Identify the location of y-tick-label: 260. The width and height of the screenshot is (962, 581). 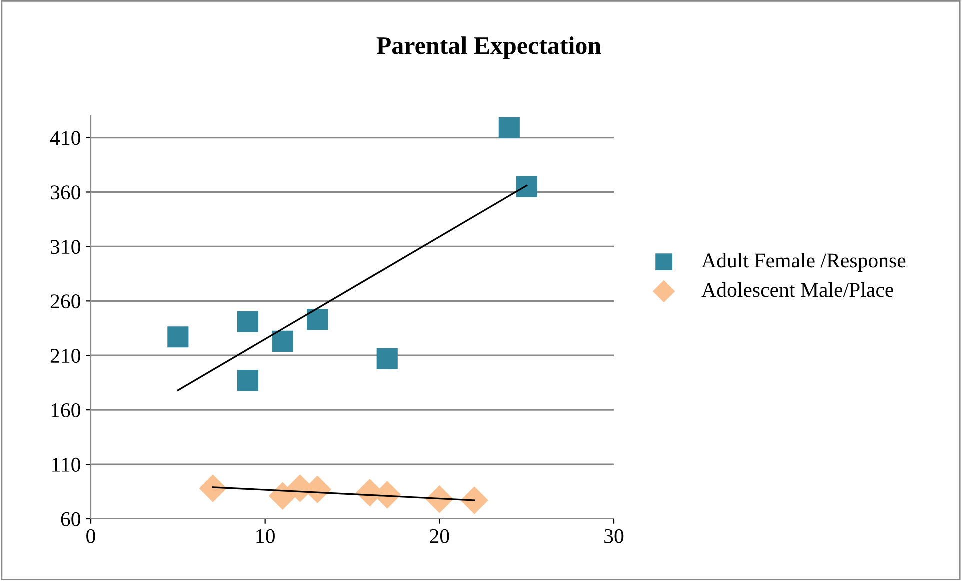
(65, 301).